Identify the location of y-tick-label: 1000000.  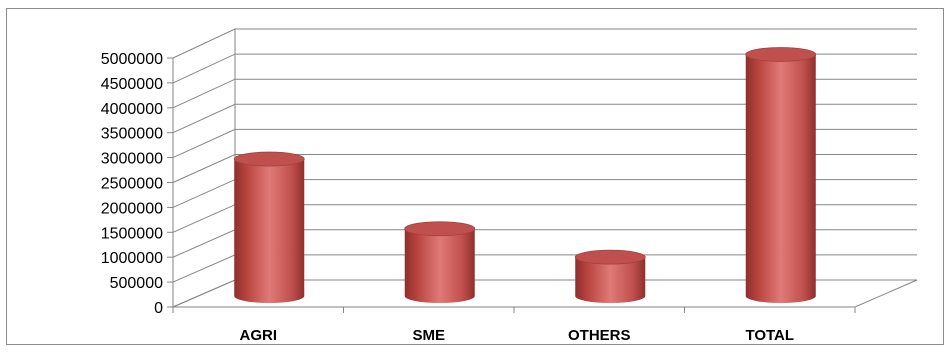
(132, 258).